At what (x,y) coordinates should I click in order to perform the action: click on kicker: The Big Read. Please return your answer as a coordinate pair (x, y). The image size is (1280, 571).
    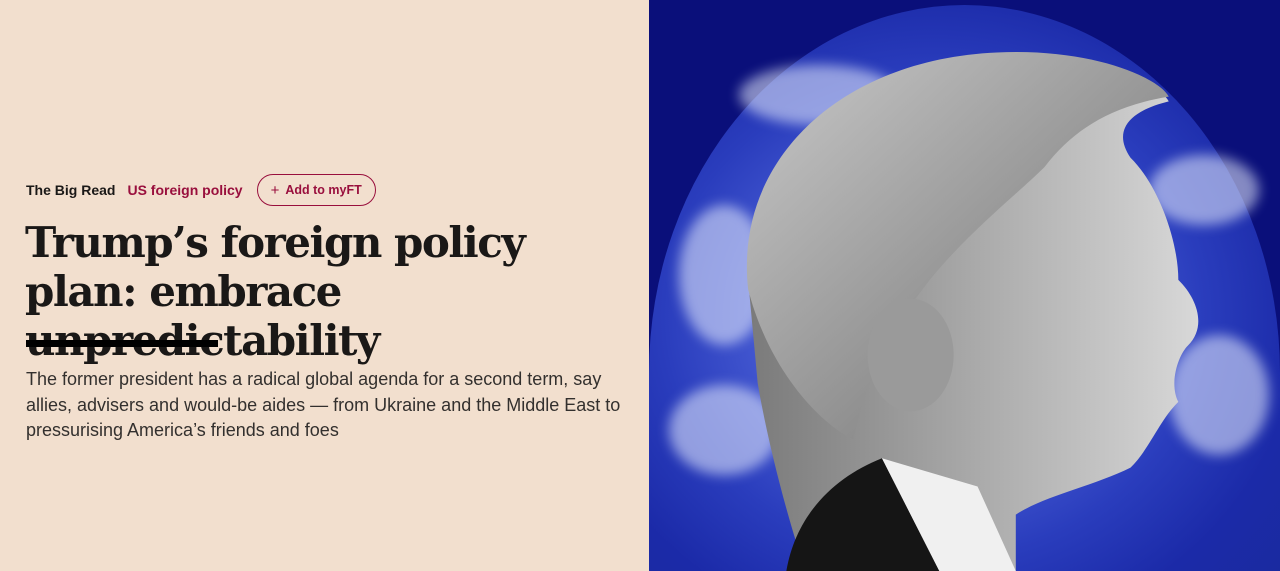
    Looking at the image, I should click on (71, 190).